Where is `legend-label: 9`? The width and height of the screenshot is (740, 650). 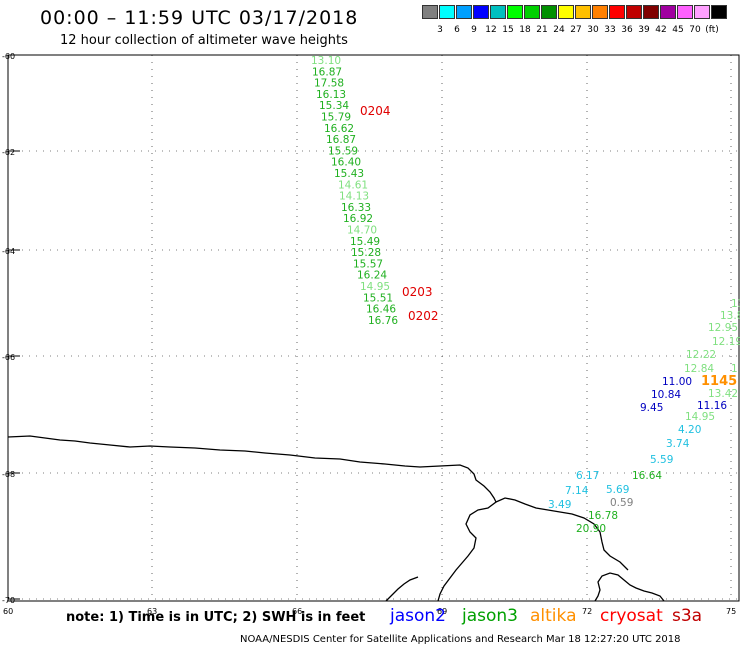 legend-label: 9 is located at coordinates (474, 30).